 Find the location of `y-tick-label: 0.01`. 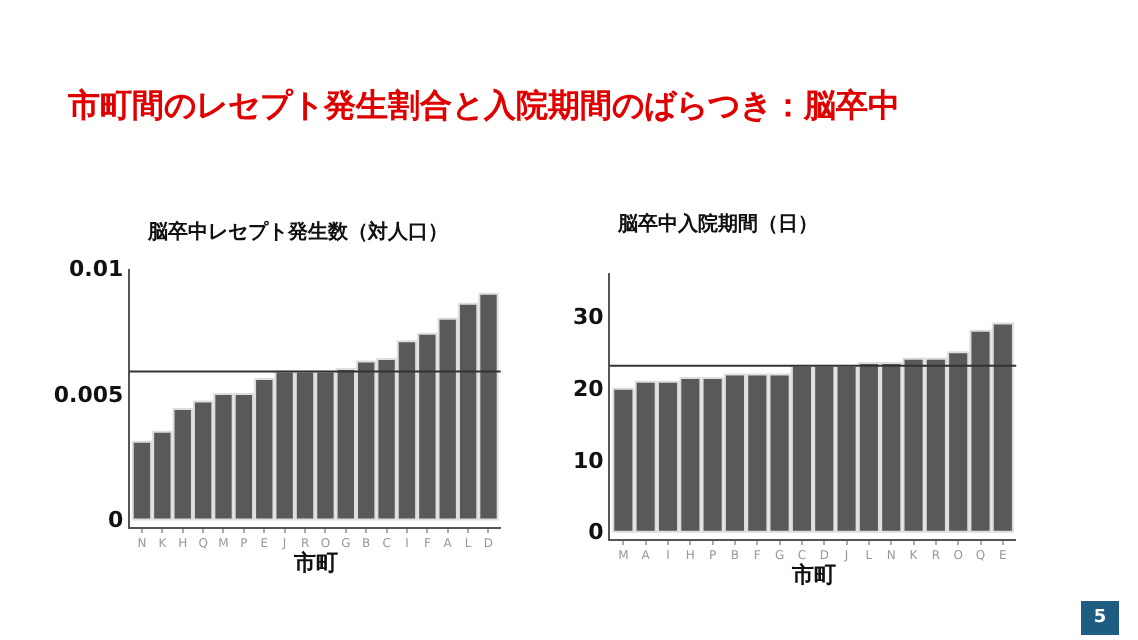

y-tick-label: 0.01 is located at coordinates (96, 269).